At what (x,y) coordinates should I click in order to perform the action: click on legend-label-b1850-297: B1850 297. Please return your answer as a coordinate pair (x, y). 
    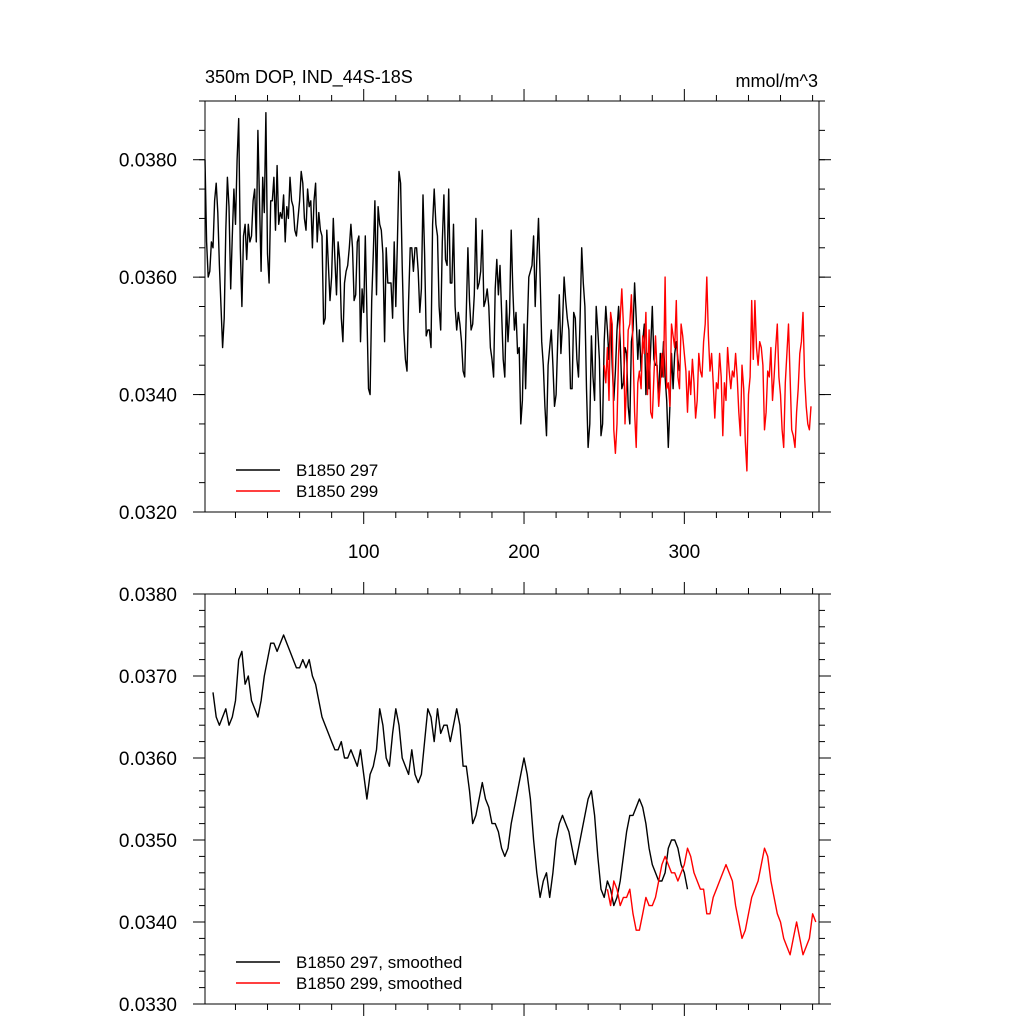
    Looking at the image, I should click on (337, 470).